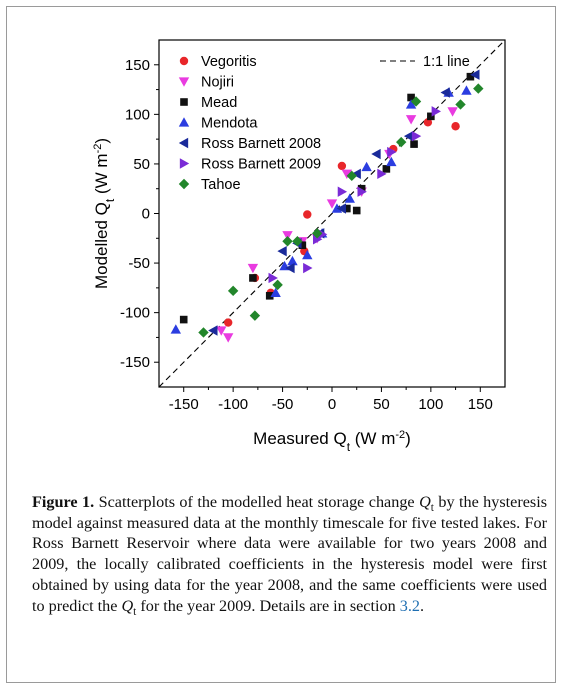  Describe the element at coordinates (409, 605) in the screenshot. I see `section-link: 3.2` at that location.